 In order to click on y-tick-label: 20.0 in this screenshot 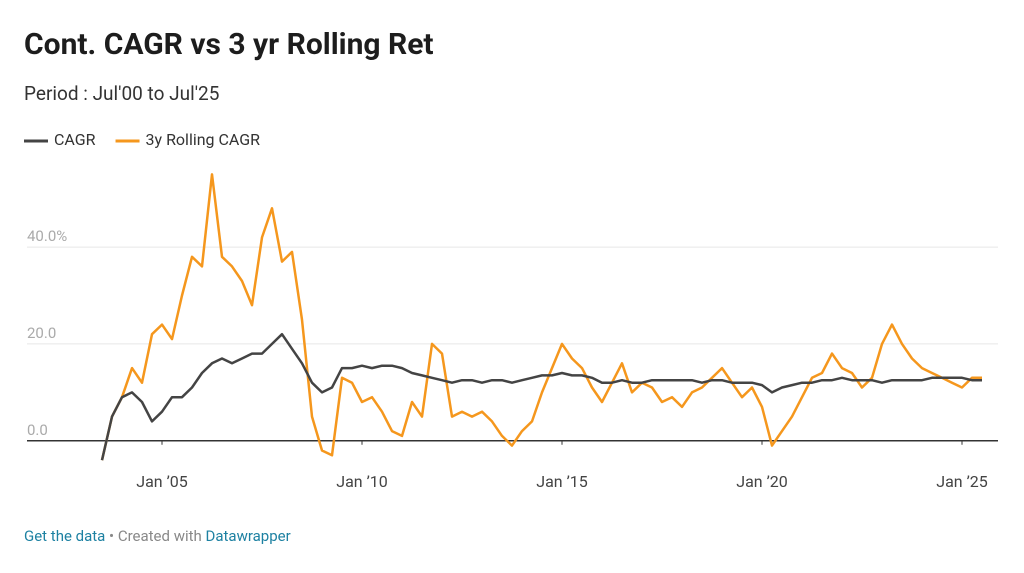, I will do `click(41, 333)`.